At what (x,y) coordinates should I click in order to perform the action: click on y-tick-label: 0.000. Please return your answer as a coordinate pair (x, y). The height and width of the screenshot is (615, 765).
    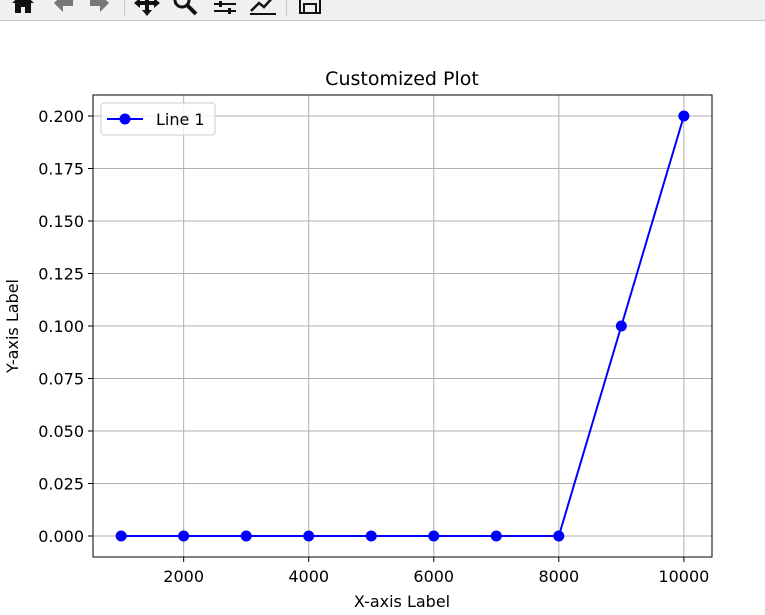
    Looking at the image, I should click on (61, 536).